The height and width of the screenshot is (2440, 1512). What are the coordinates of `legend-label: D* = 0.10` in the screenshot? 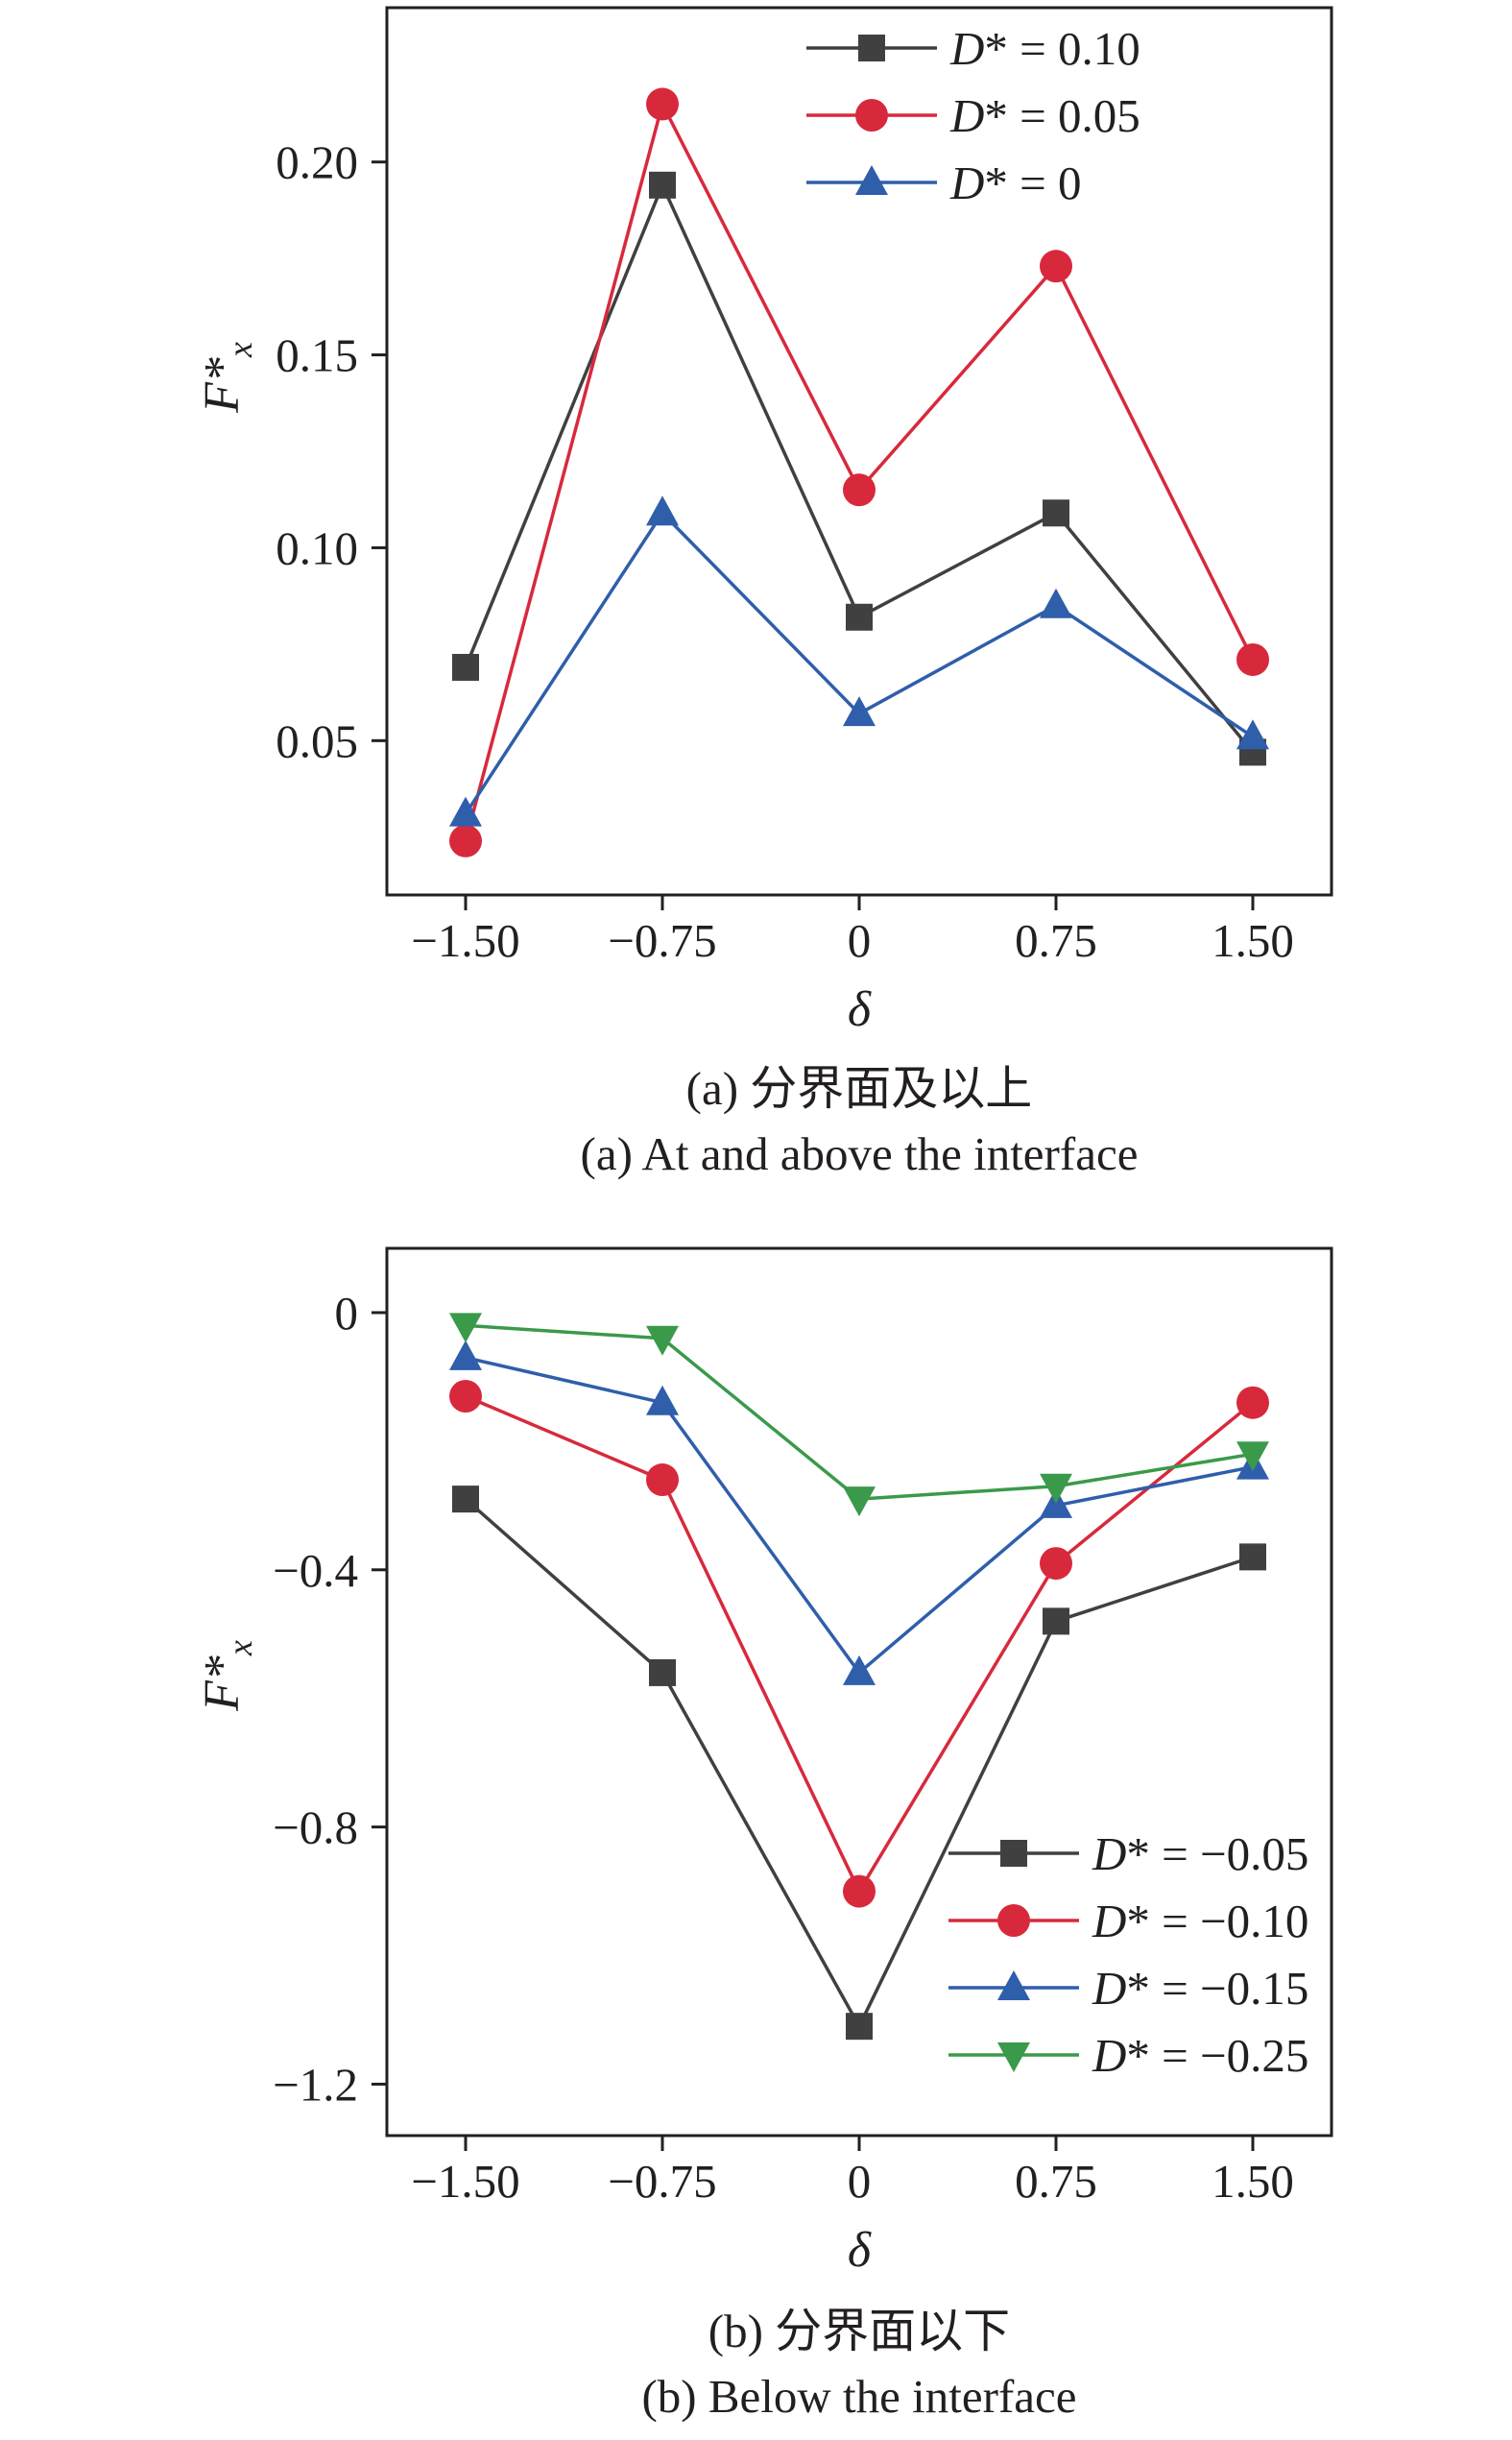 It's located at (1044, 48).